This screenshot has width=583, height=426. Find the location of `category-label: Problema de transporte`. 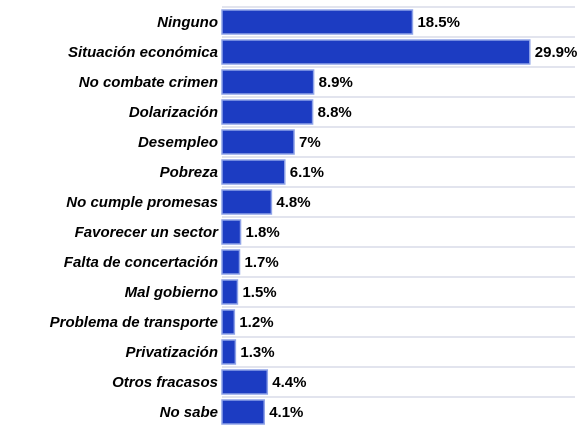

category-label: Problema de transporte is located at coordinates (134, 322).